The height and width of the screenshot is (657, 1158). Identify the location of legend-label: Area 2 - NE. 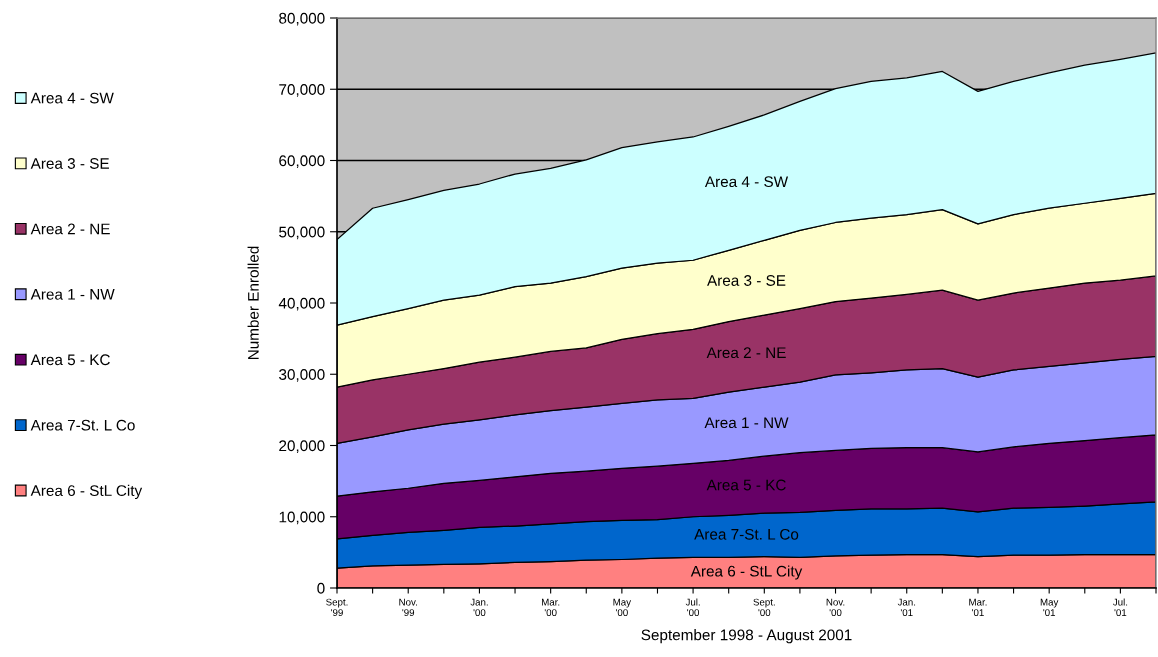
(70, 229).